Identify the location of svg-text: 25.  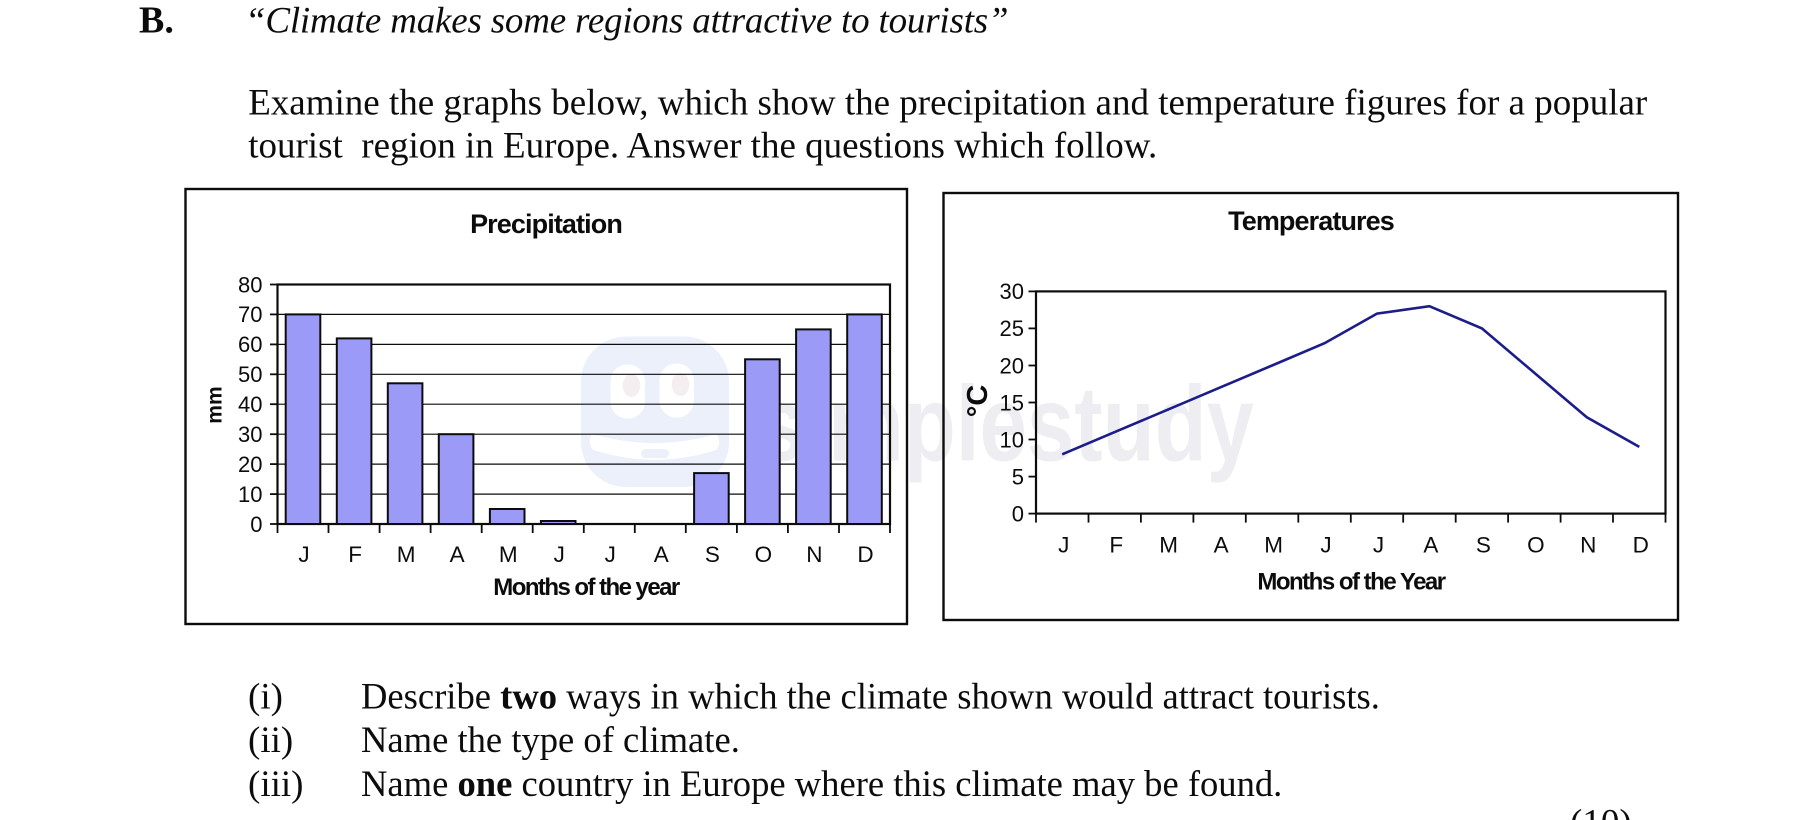
(1012, 328).